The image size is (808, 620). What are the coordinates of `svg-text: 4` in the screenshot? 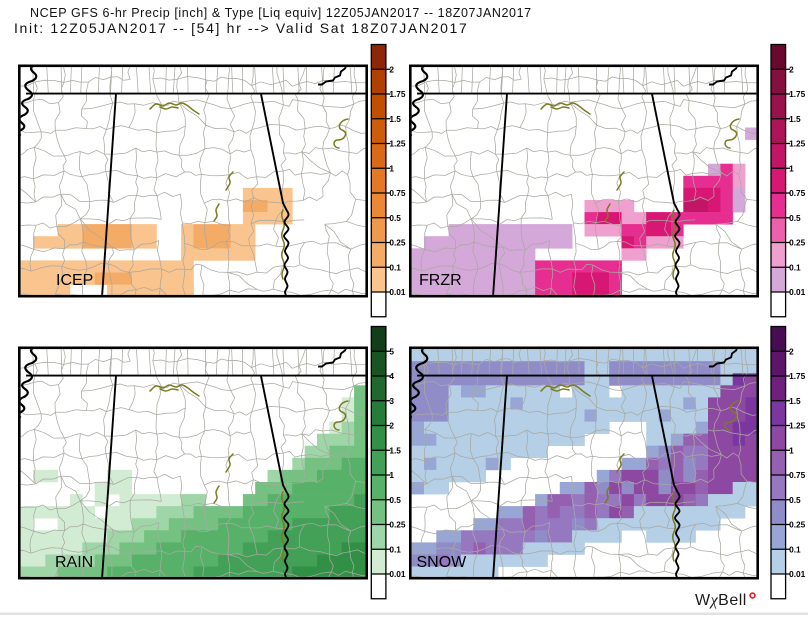 It's located at (391, 376).